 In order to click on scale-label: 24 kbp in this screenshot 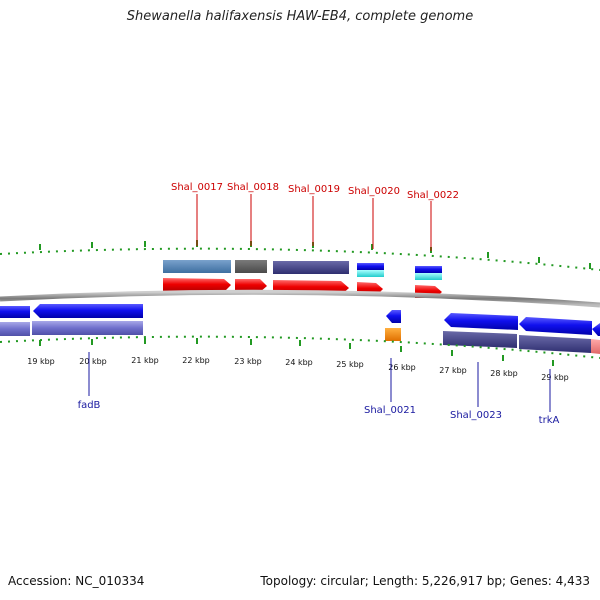, I will do `click(299, 362)`.